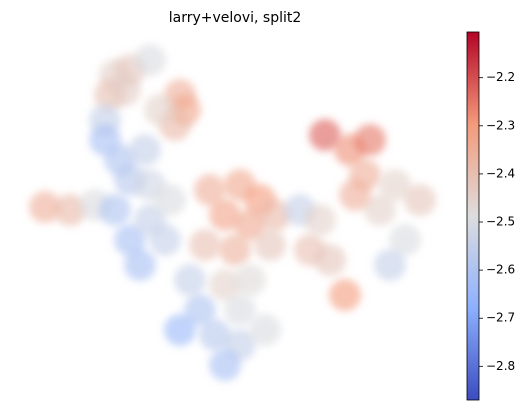 The width and height of the screenshot is (531, 411). I want to click on colorbar-tick-label: −2.6, so click(500, 270).